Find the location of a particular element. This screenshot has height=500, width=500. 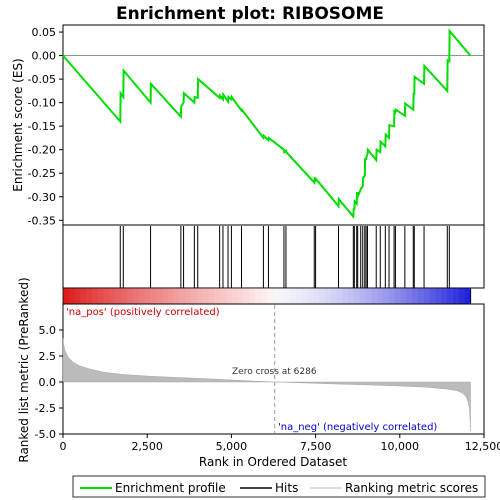

legend-enrichment-label: Enrichment profile is located at coordinates (170, 488).